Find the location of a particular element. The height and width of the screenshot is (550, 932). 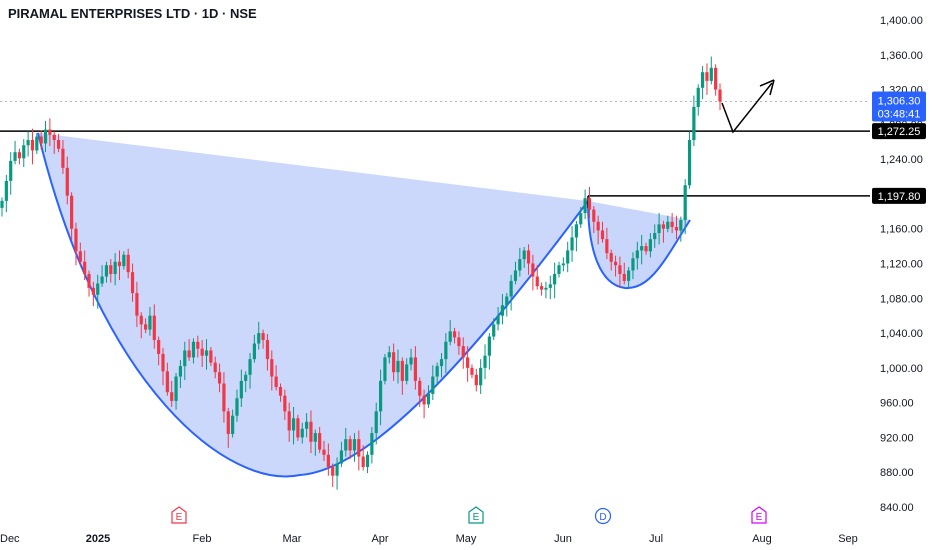

projection-arrow is located at coordinates (748, 106).